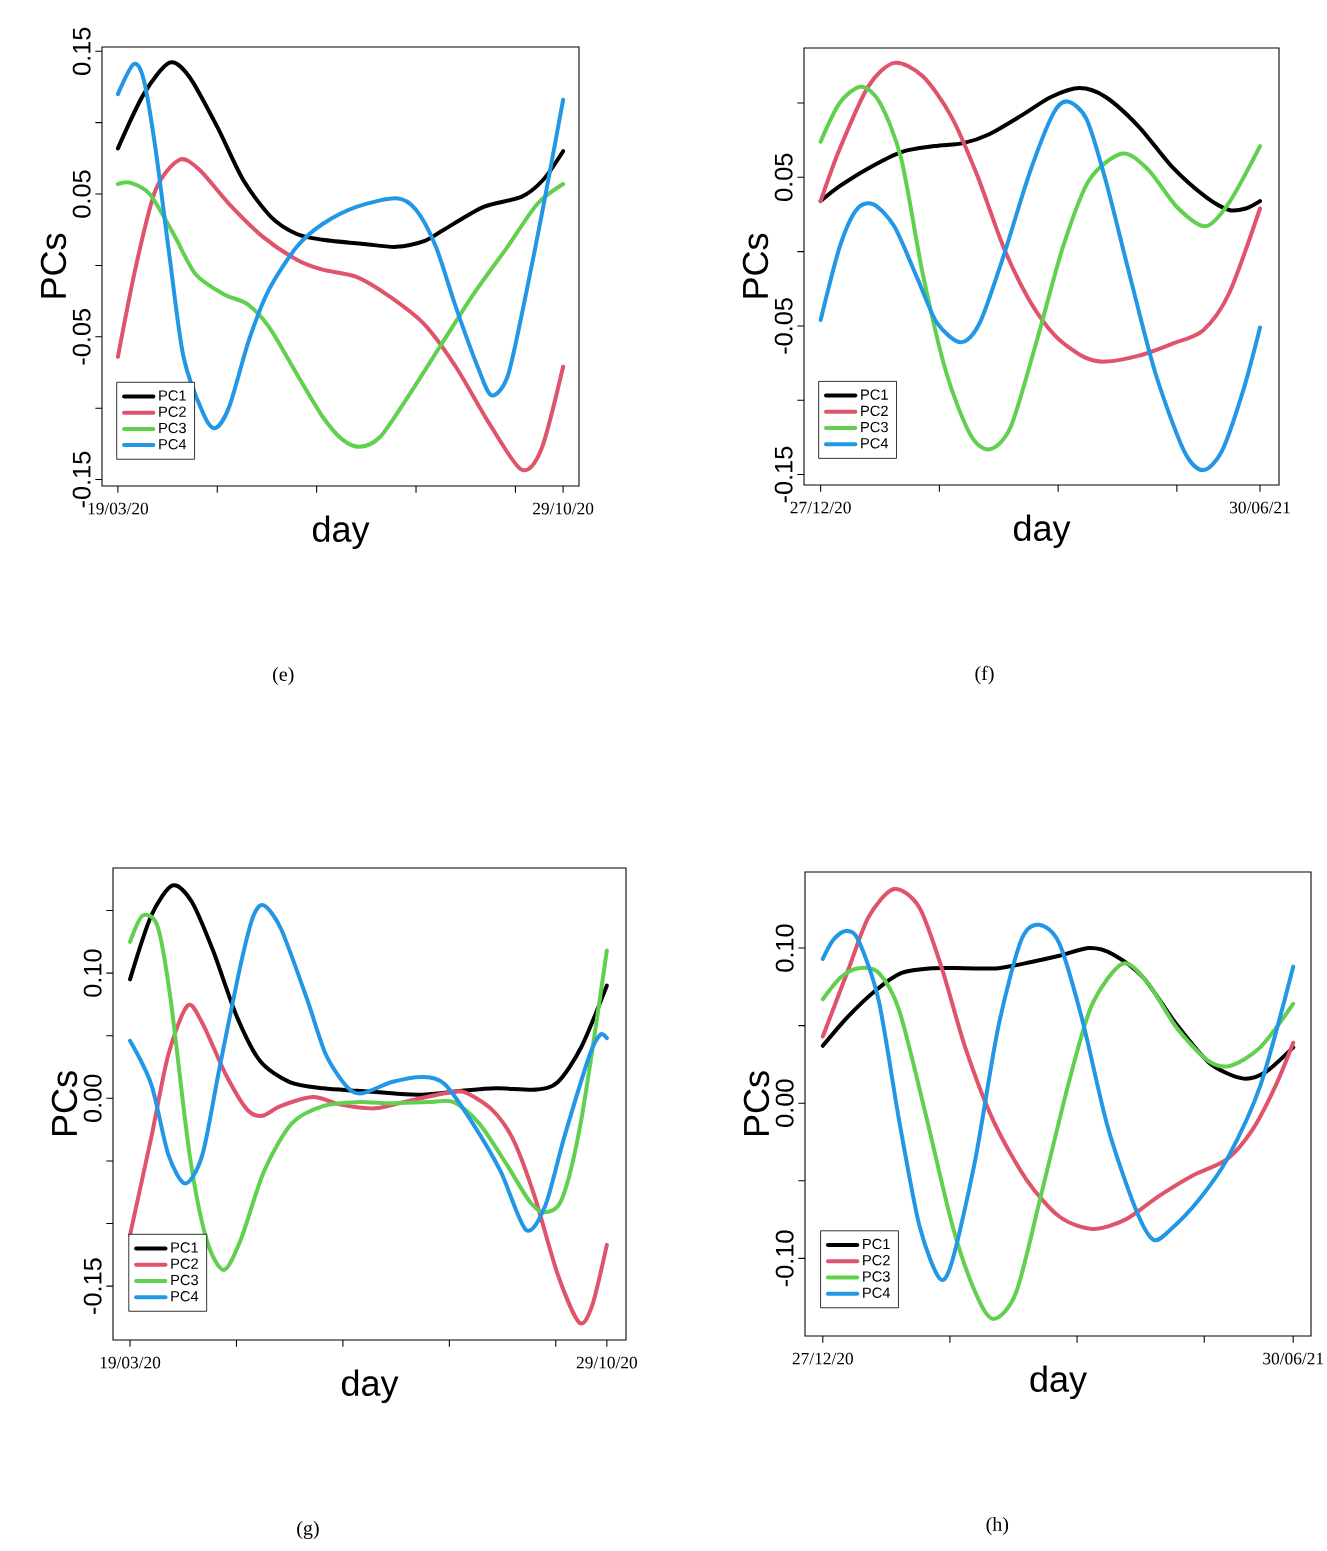 The image size is (1327, 1551). Describe the element at coordinates (984, 675) in the screenshot. I see `text: (f)` at that location.